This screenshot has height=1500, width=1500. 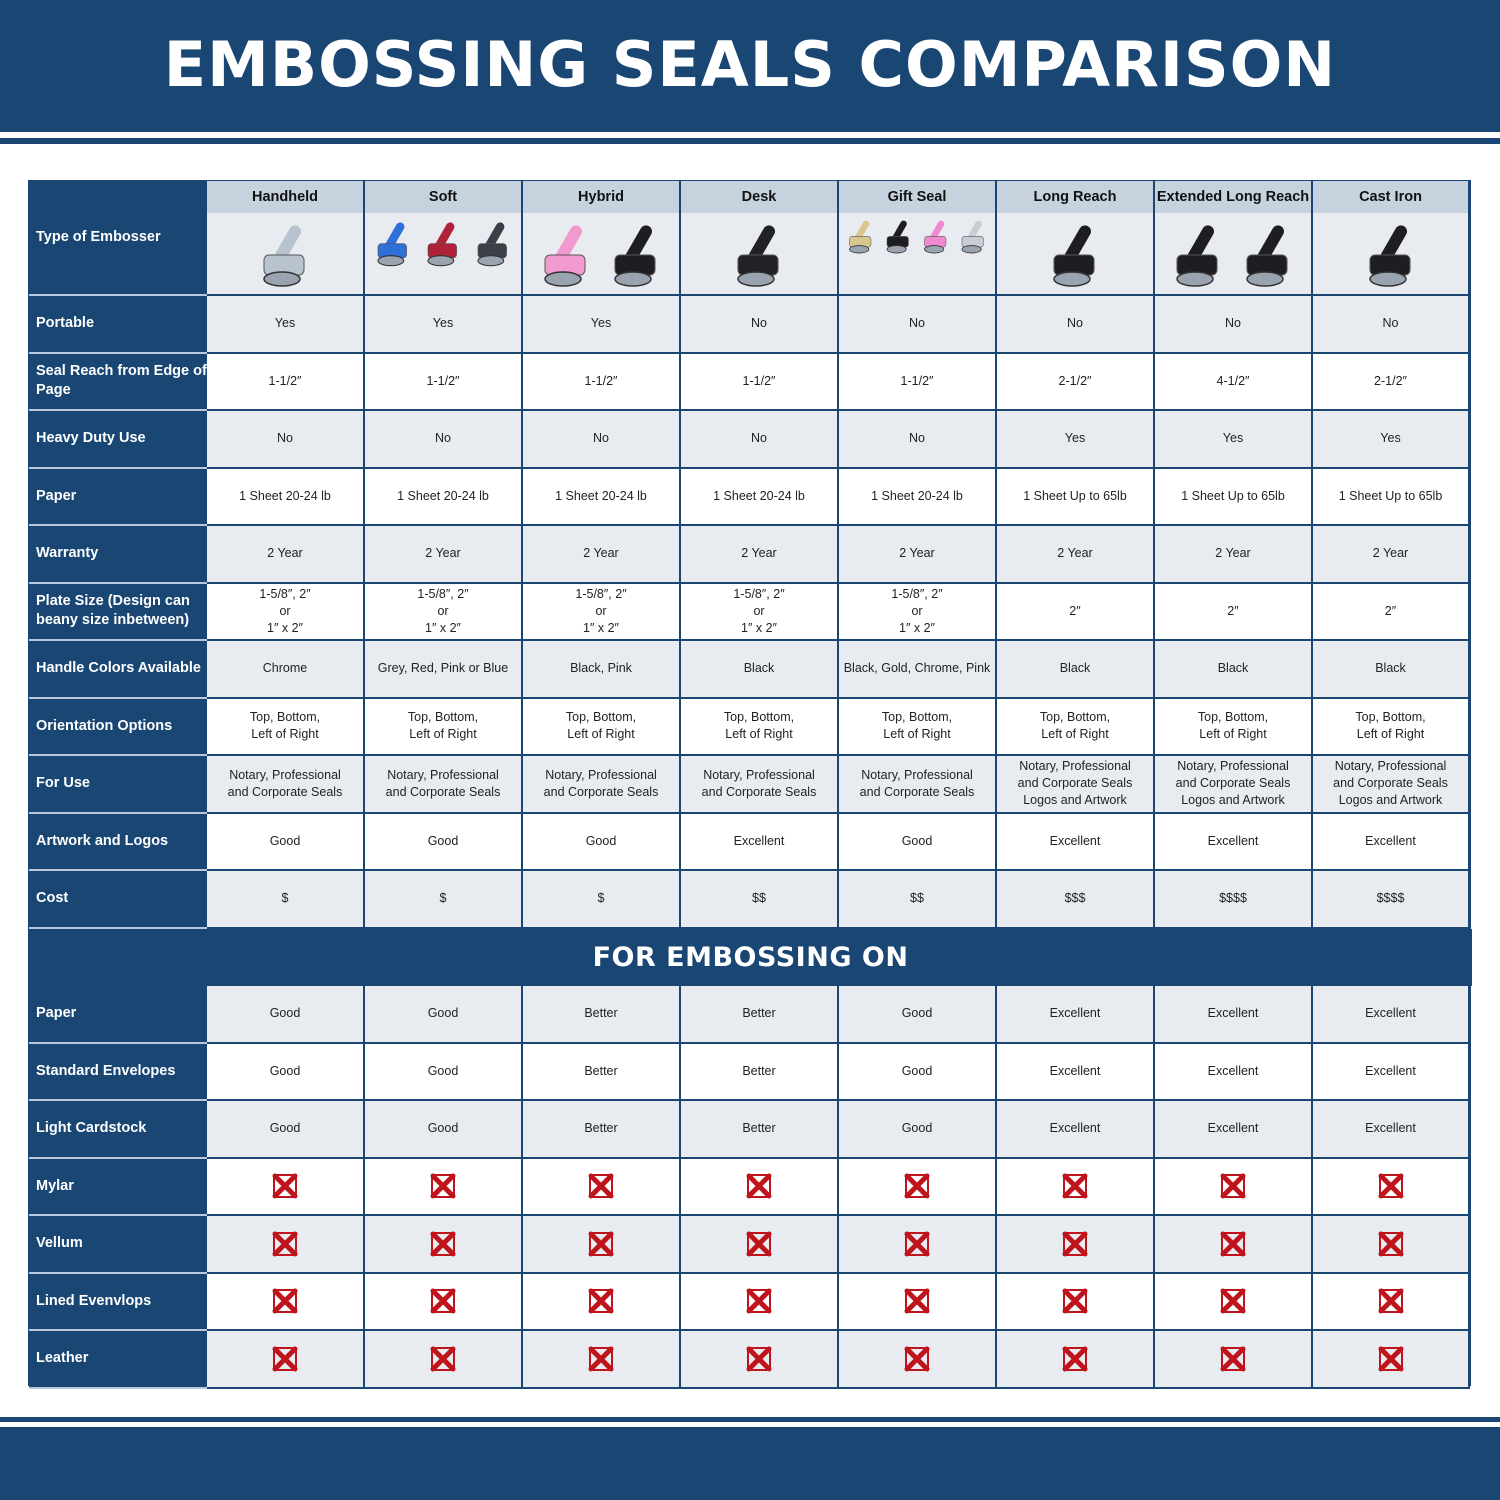 What do you see at coordinates (760, 900) in the screenshot?
I see `table-cell: $$` at bounding box center [760, 900].